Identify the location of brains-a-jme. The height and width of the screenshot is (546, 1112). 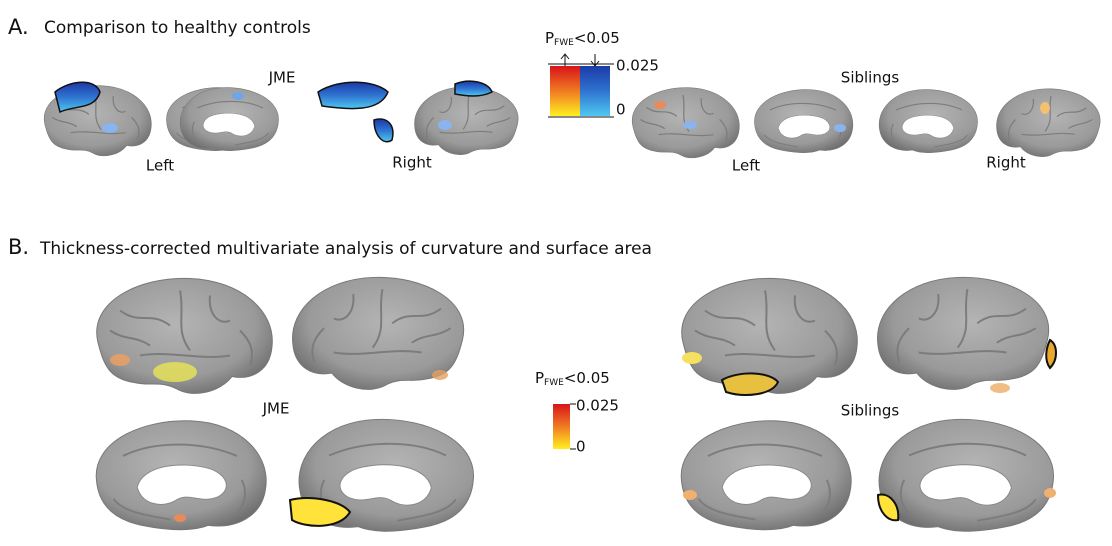
(281, 118).